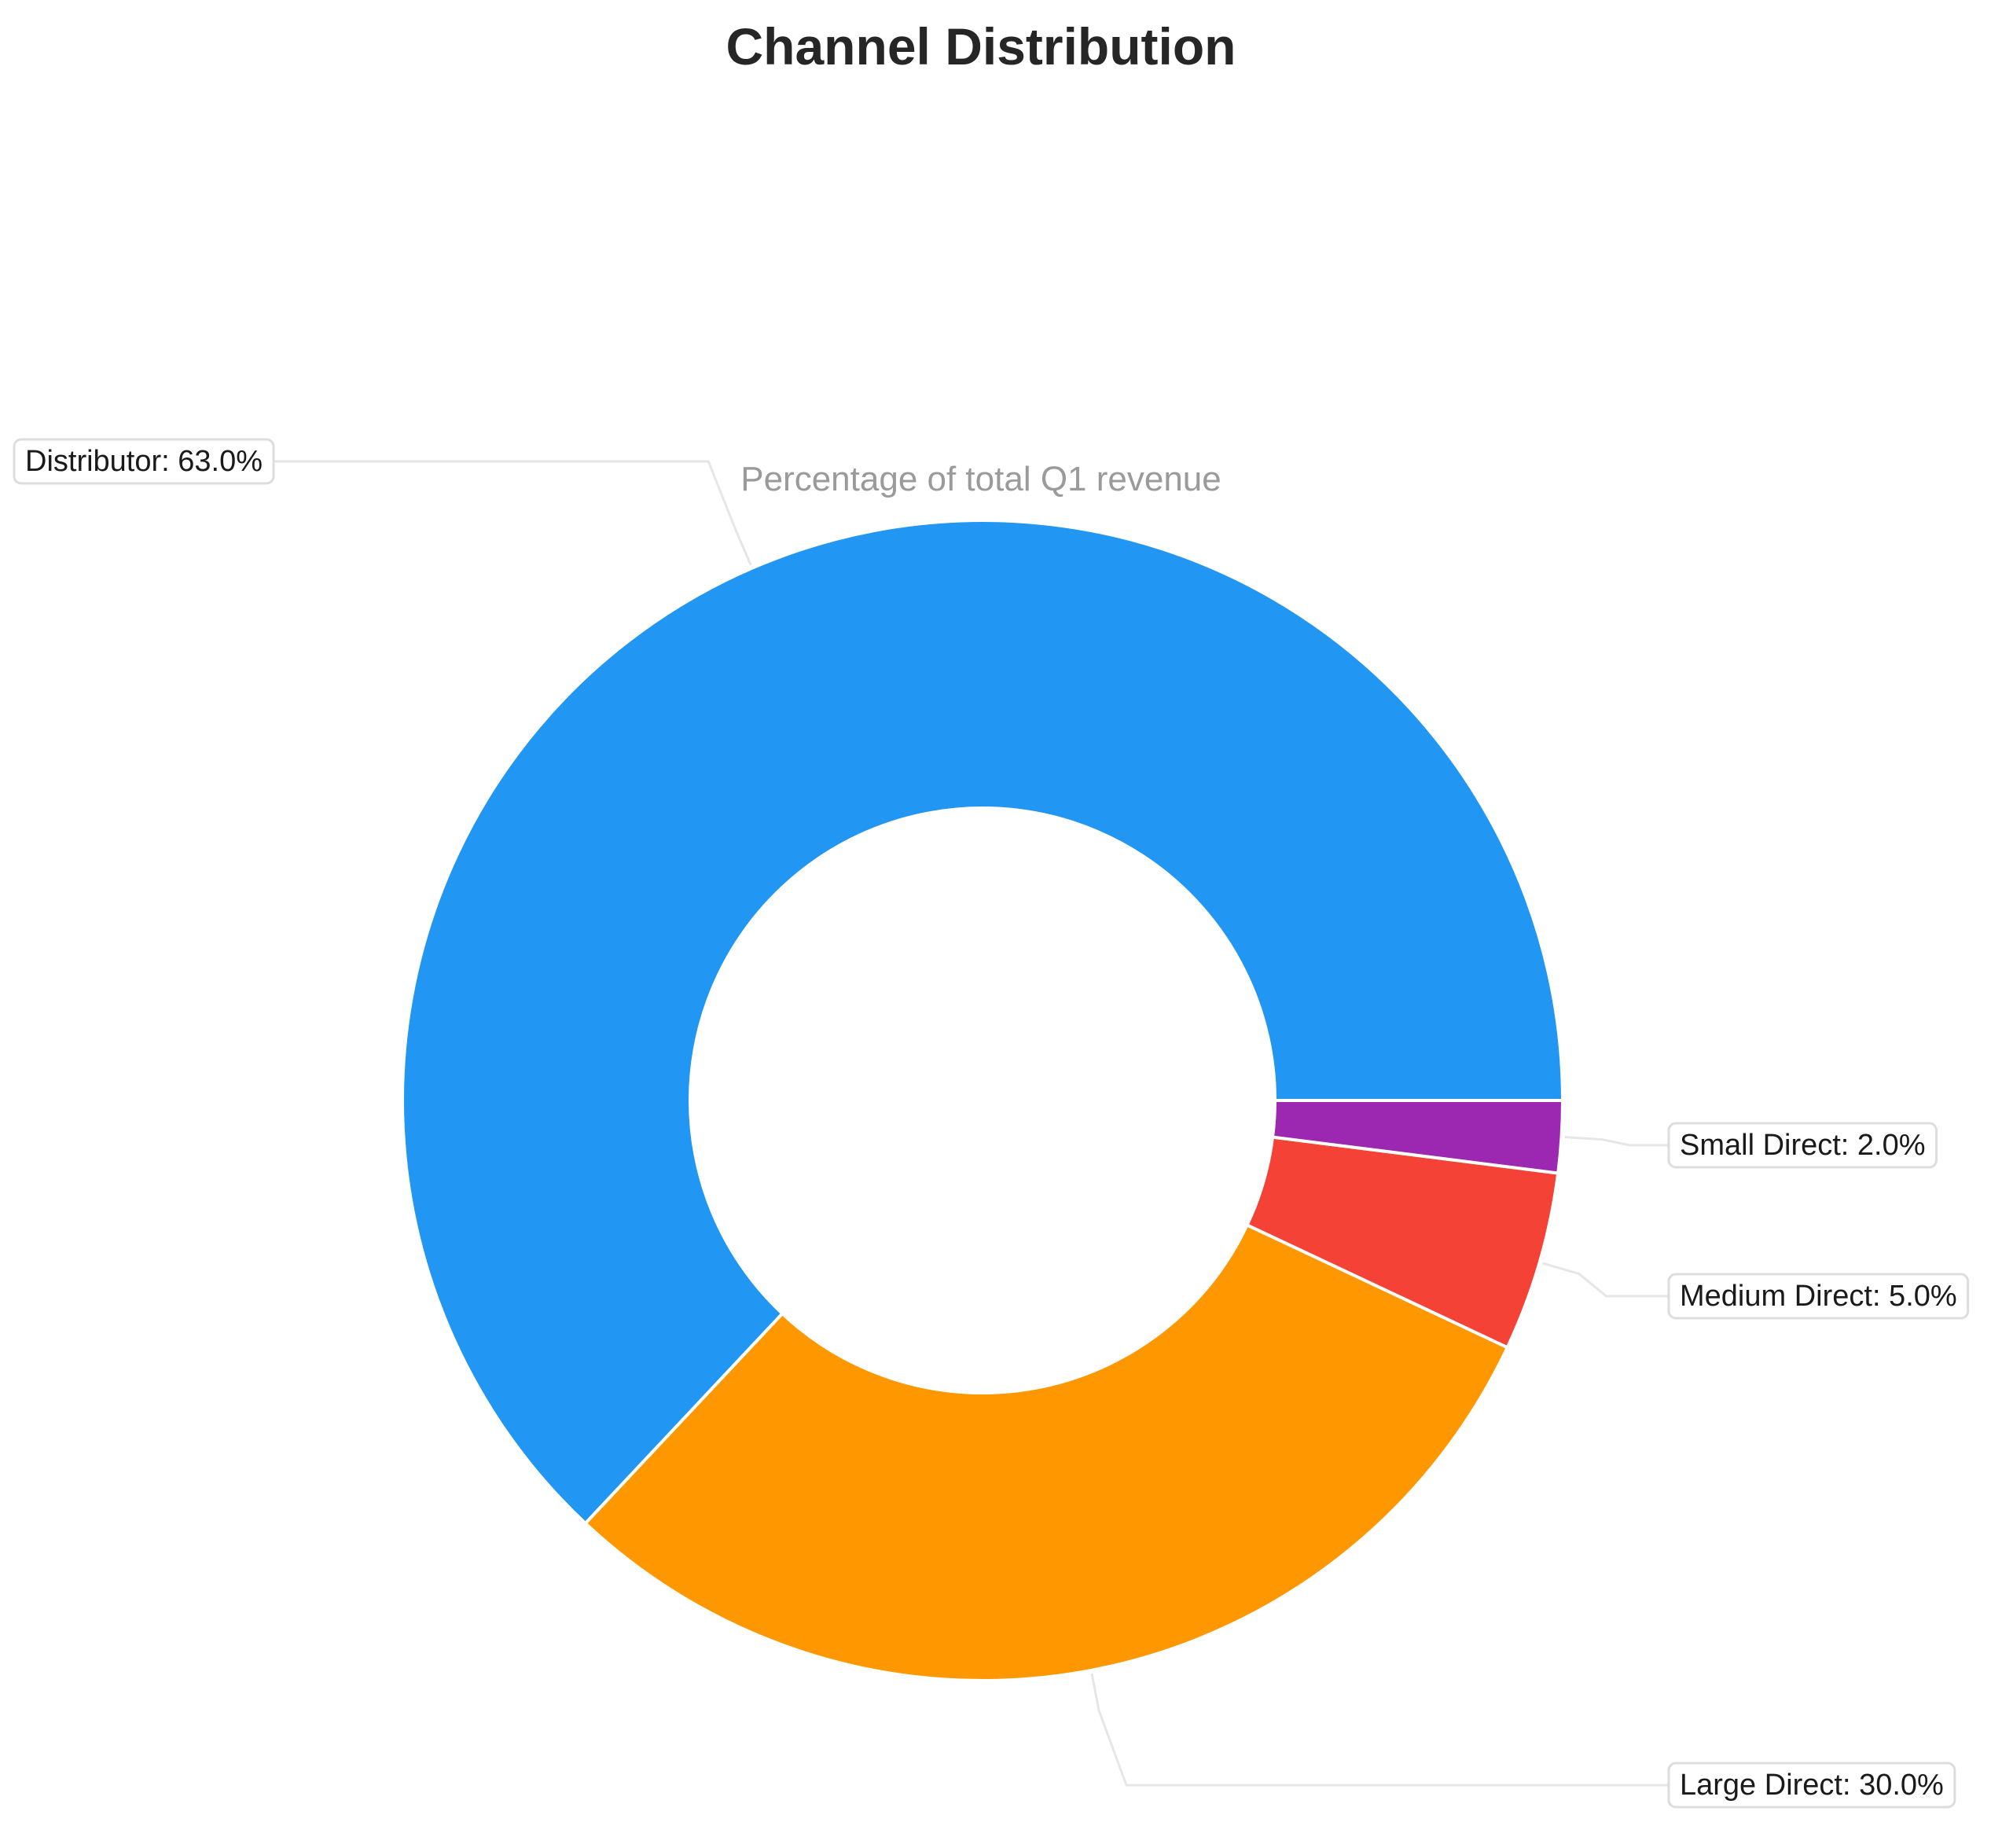 Image resolution: width=2002 pixels, height=1848 pixels. I want to click on chart-subtitle: Percentage of total Q1 revenue, so click(980, 479).